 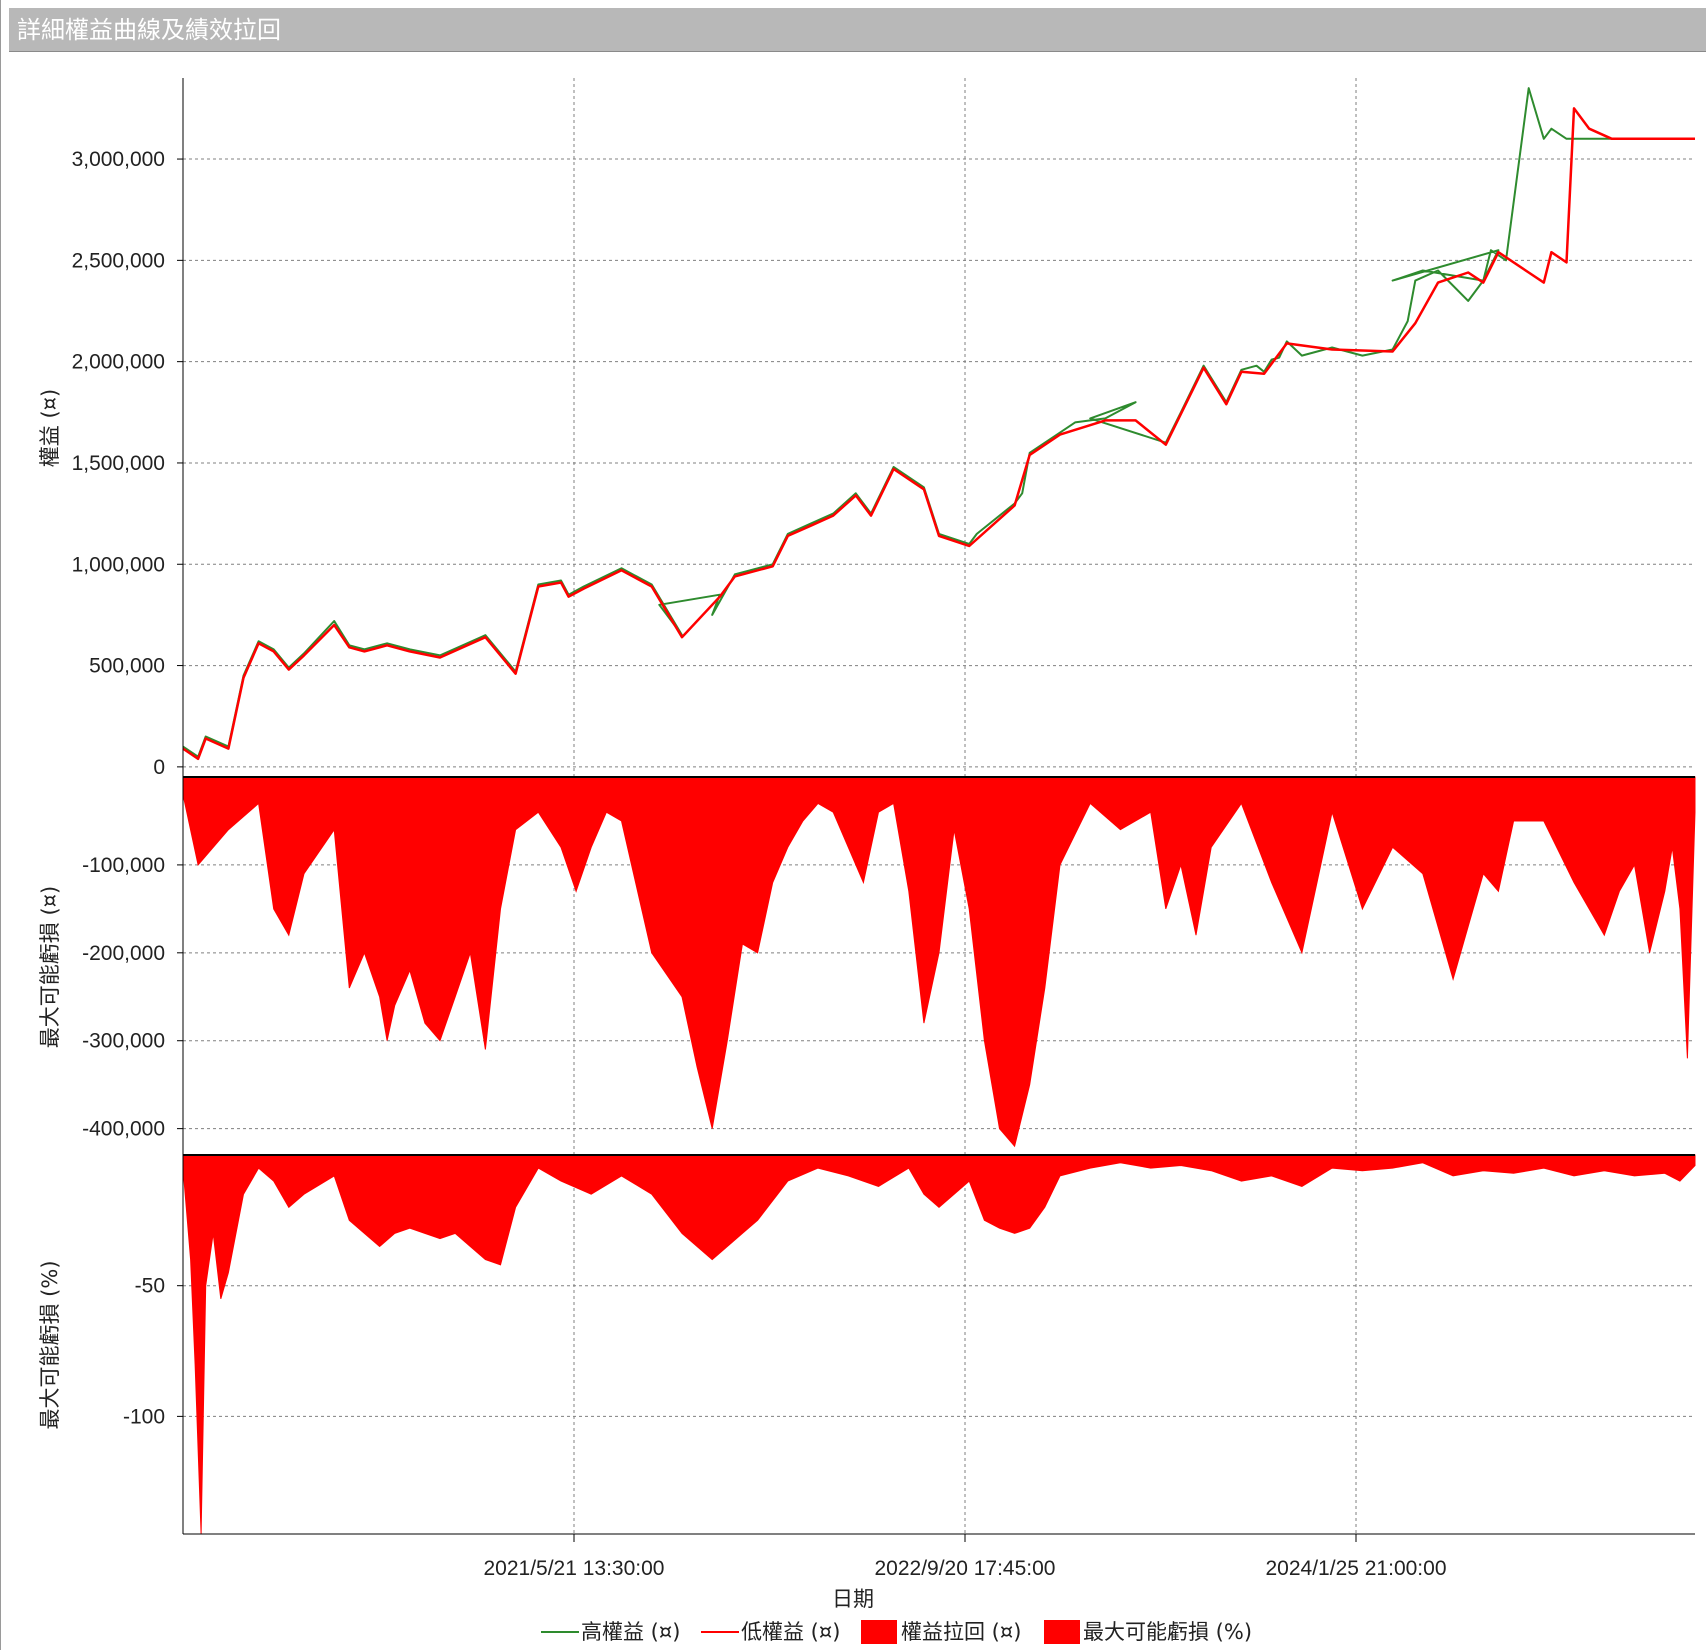 What do you see at coordinates (573, 1568) in the screenshot?
I see `x-tick-label: 2021/5/21 13:30:00` at bounding box center [573, 1568].